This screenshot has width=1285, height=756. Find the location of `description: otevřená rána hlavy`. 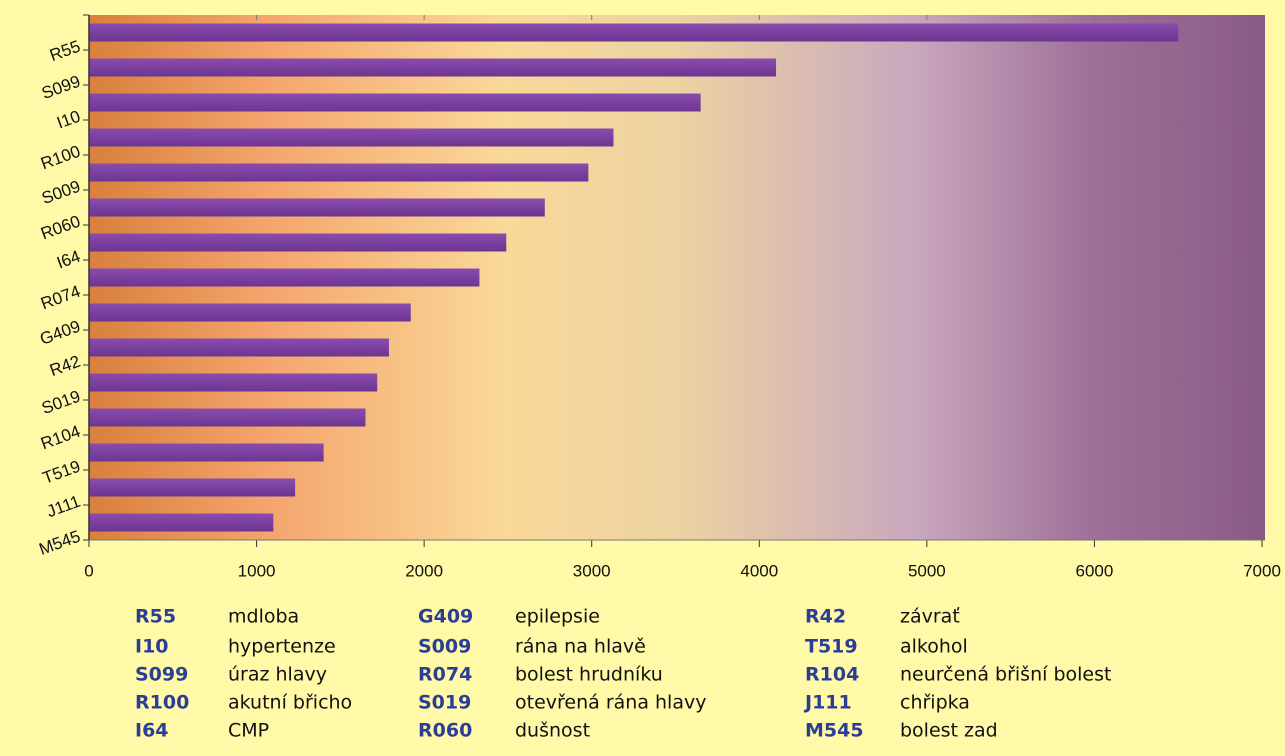

description: otevřená rána hlavy is located at coordinates (610, 703).